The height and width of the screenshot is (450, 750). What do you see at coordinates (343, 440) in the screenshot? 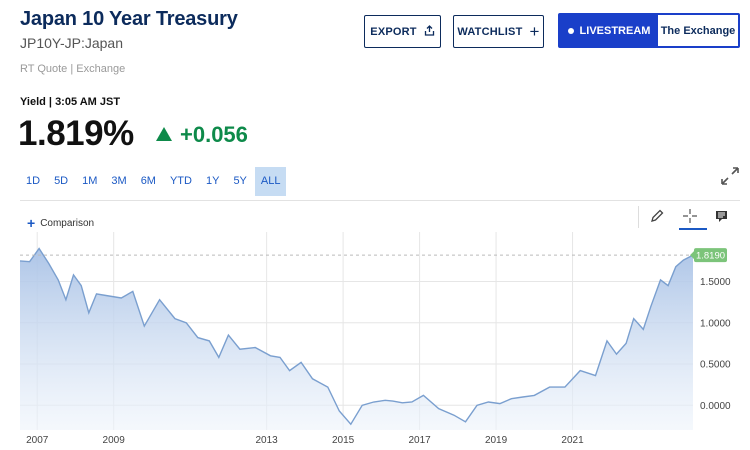
I see `x-tick-label: 2015` at bounding box center [343, 440].